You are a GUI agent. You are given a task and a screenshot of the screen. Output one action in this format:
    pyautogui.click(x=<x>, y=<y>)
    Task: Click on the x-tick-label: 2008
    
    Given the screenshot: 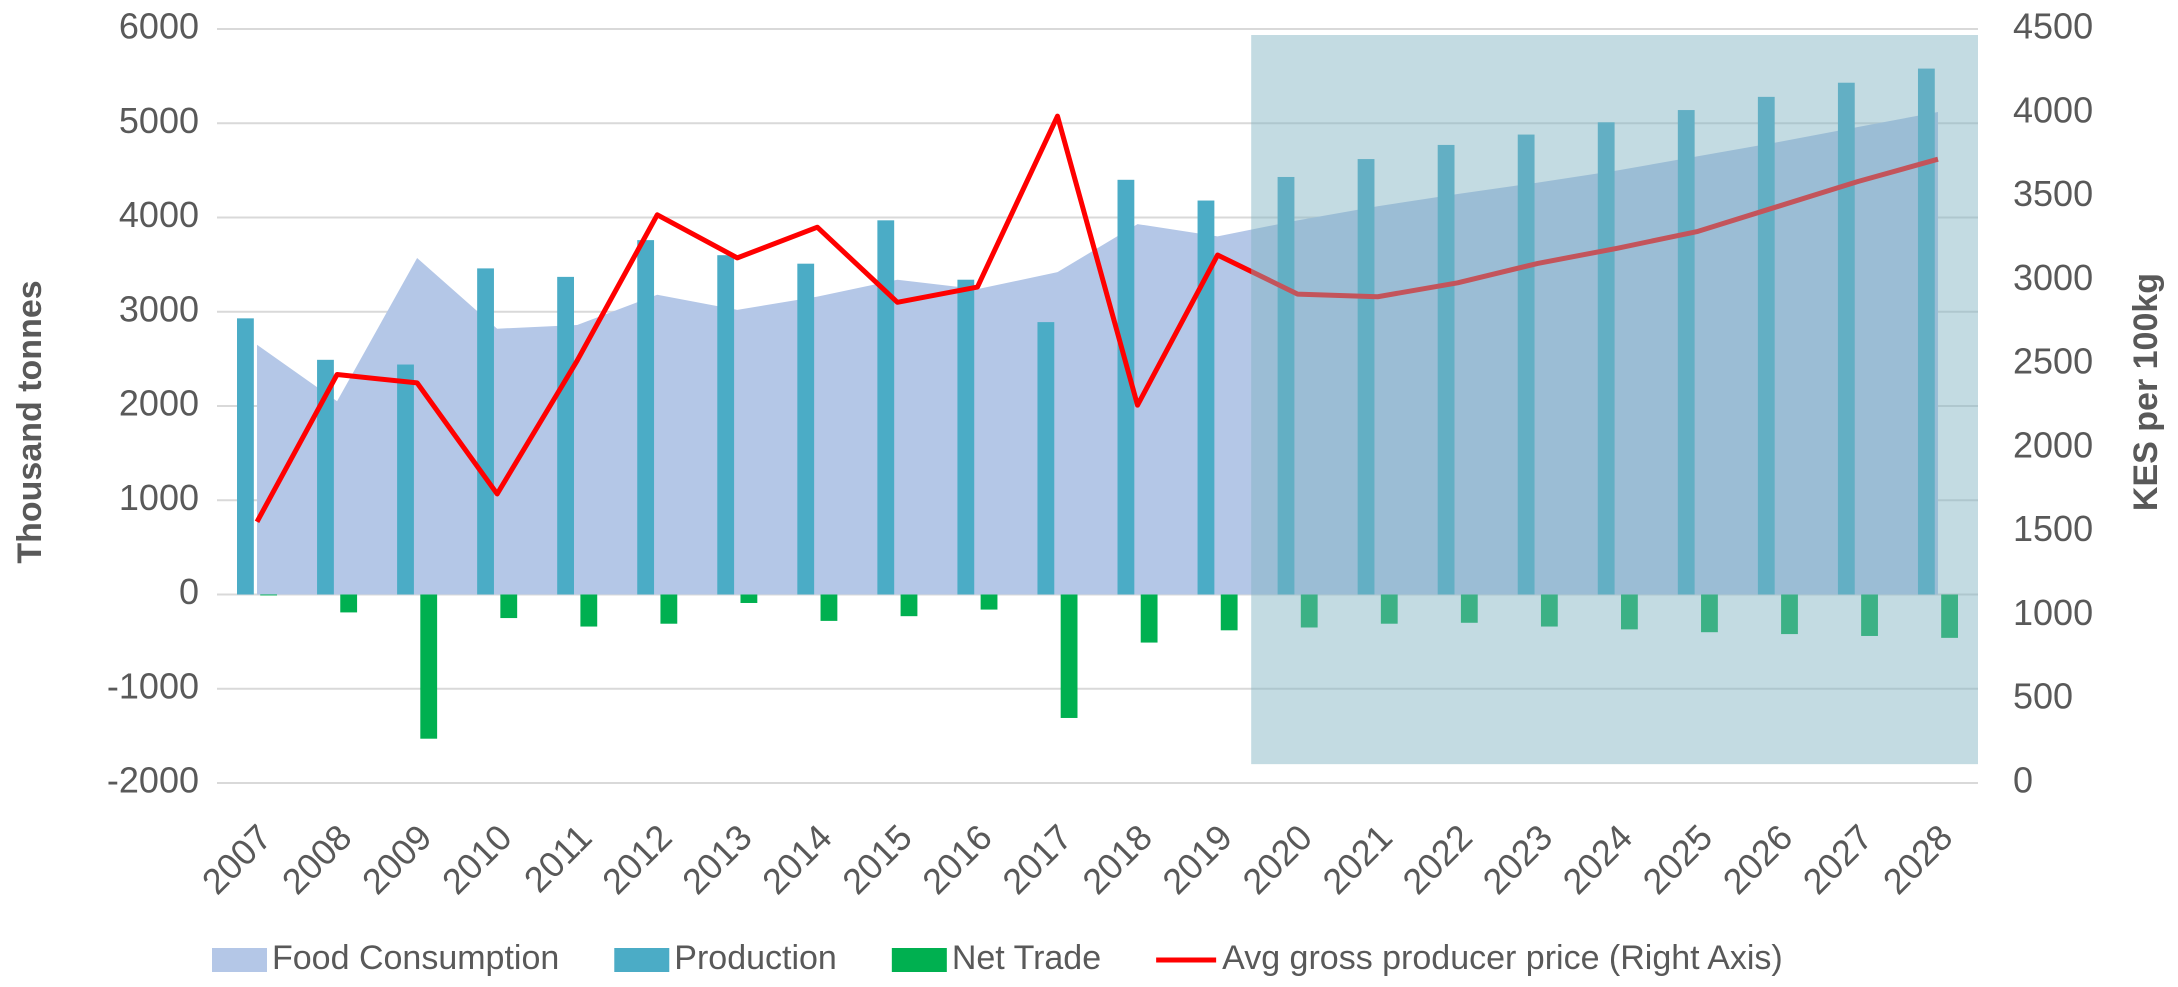 What is the action you would take?
    pyautogui.click(x=317, y=859)
    